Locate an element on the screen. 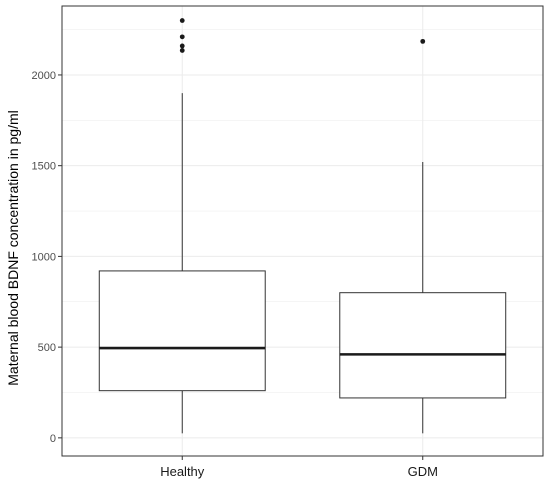 This screenshot has height=485, width=550. y-tick-label: 1000 is located at coordinates (44, 257).